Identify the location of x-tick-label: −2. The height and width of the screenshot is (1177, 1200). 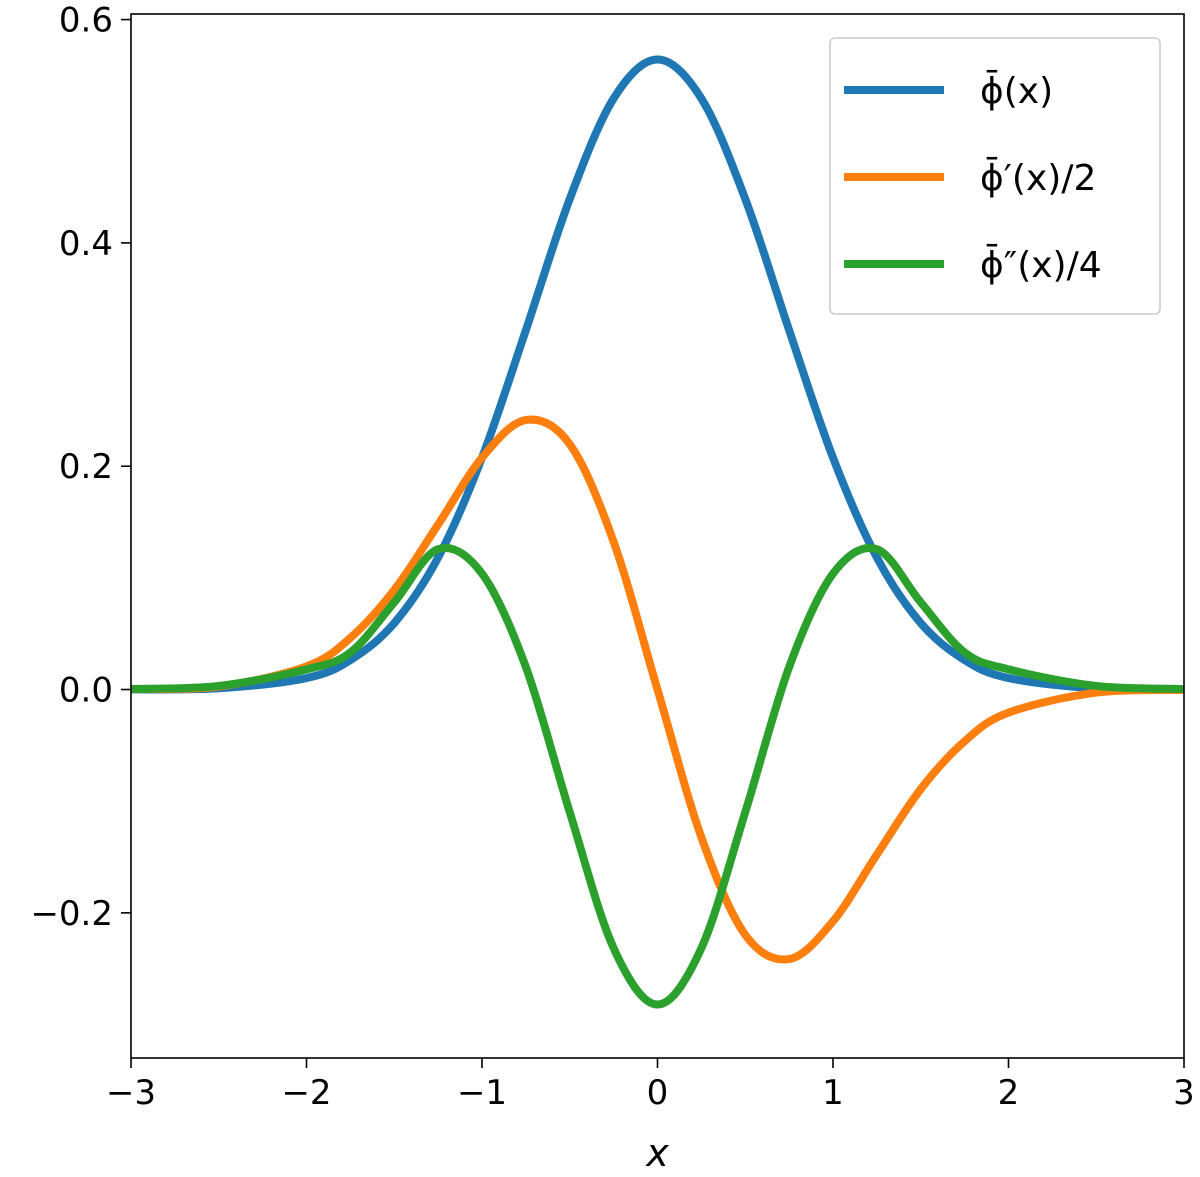
(306, 1093).